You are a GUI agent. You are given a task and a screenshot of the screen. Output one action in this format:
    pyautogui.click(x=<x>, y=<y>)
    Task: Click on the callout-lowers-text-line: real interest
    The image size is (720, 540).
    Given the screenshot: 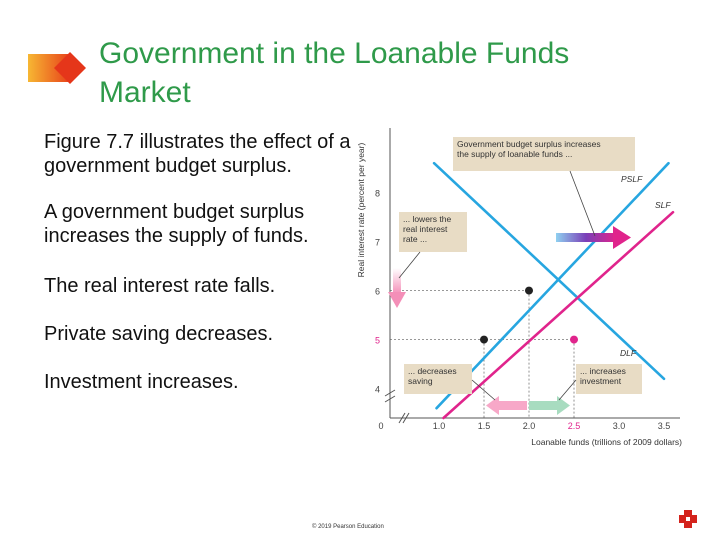 What is the action you would take?
    pyautogui.click(x=425, y=229)
    